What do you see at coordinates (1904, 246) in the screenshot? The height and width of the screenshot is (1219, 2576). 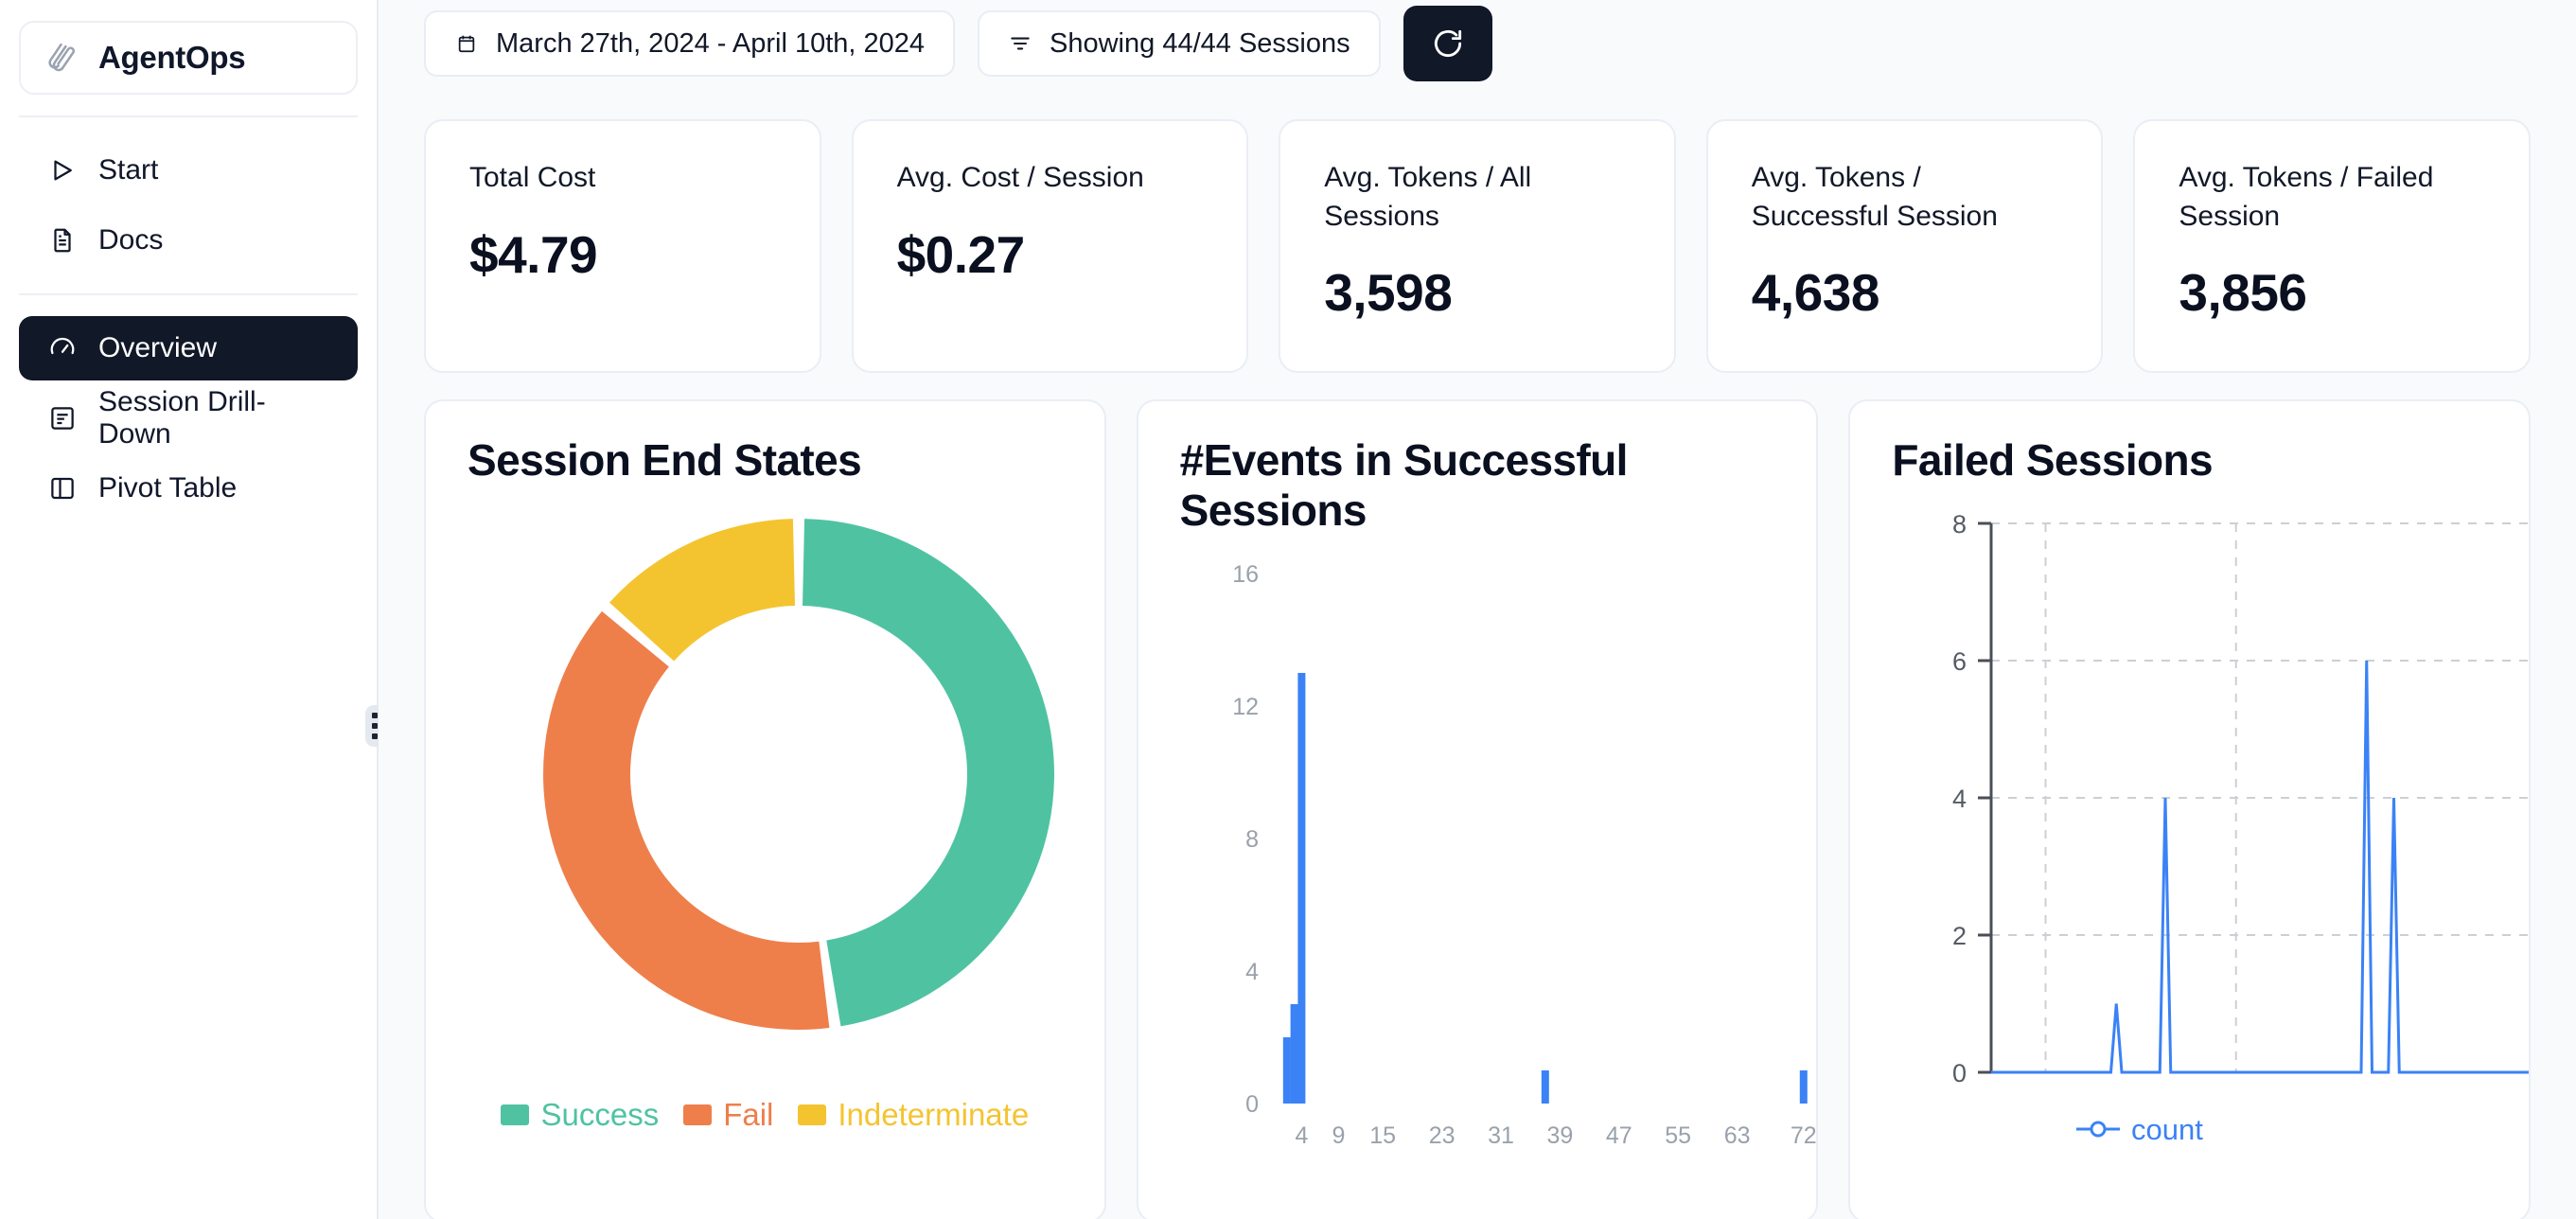 I see `stat-card-avg-tokens-successful-session: Avg. Tokens / Successful Session 4,638` at bounding box center [1904, 246].